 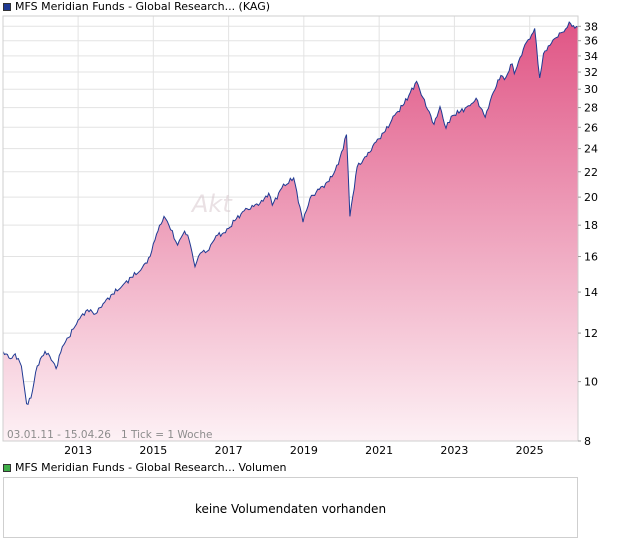 What do you see at coordinates (153, 450) in the screenshot?
I see `x-tick-label: 2015` at bounding box center [153, 450].